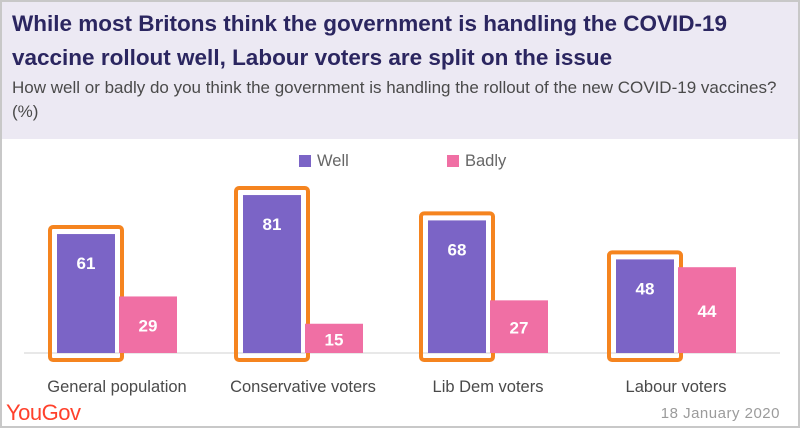 Image resolution: width=800 pixels, height=428 pixels. What do you see at coordinates (43, 412) in the screenshot?
I see `yougov-logo: YouGov` at bounding box center [43, 412].